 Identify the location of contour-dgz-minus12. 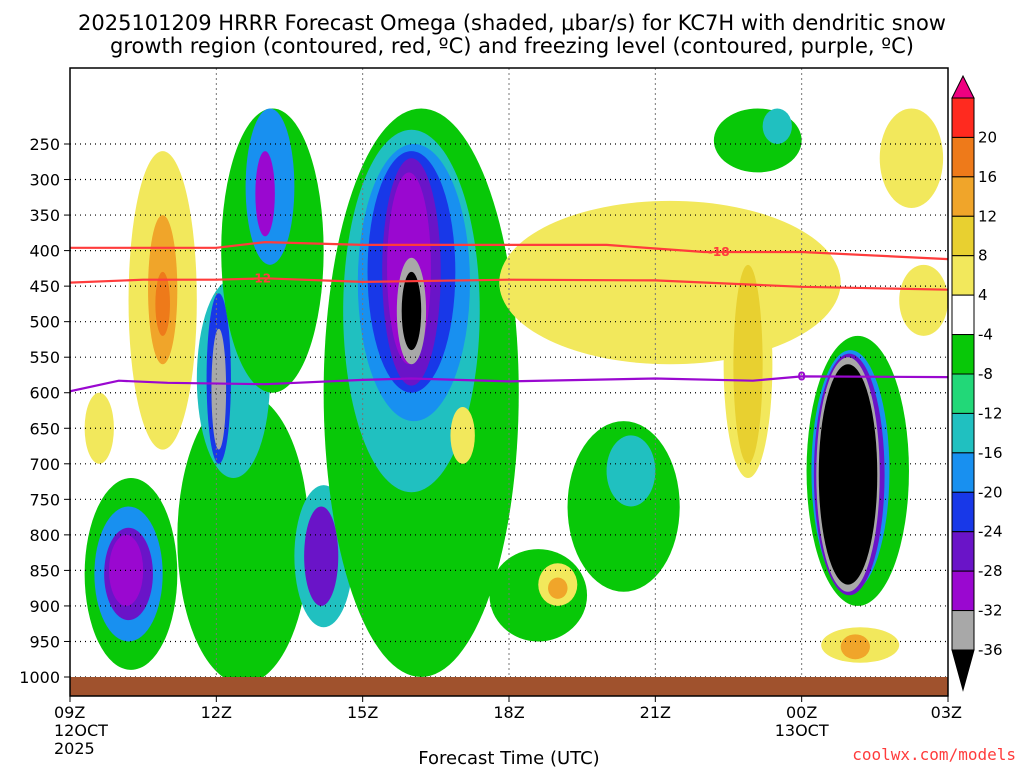
(509, 284).